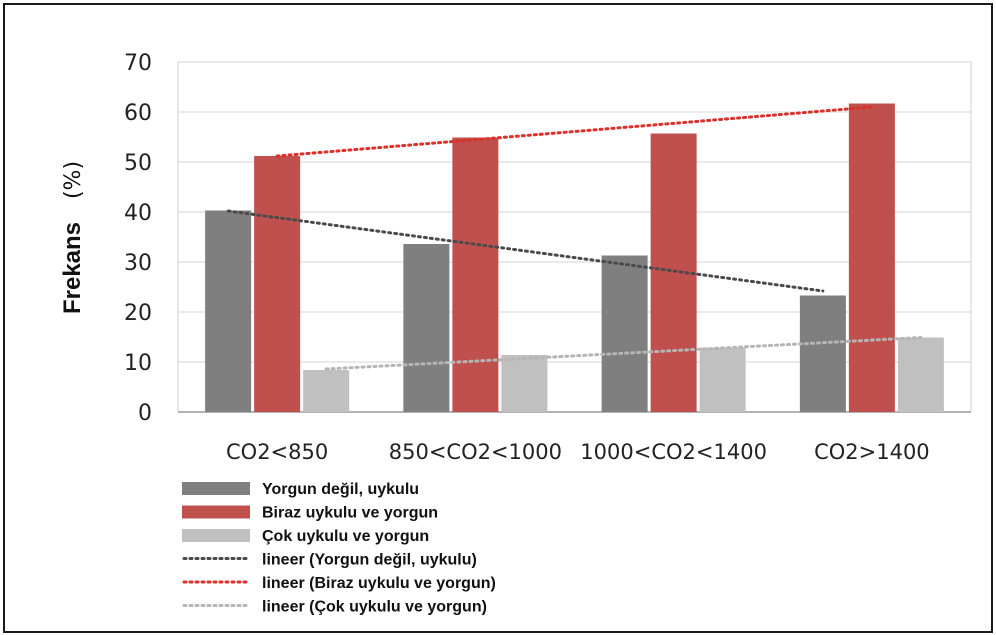 The height and width of the screenshot is (635, 996). What do you see at coordinates (73, 180) in the screenshot?
I see `y-axis-unit: (%)` at bounding box center [73, 180].